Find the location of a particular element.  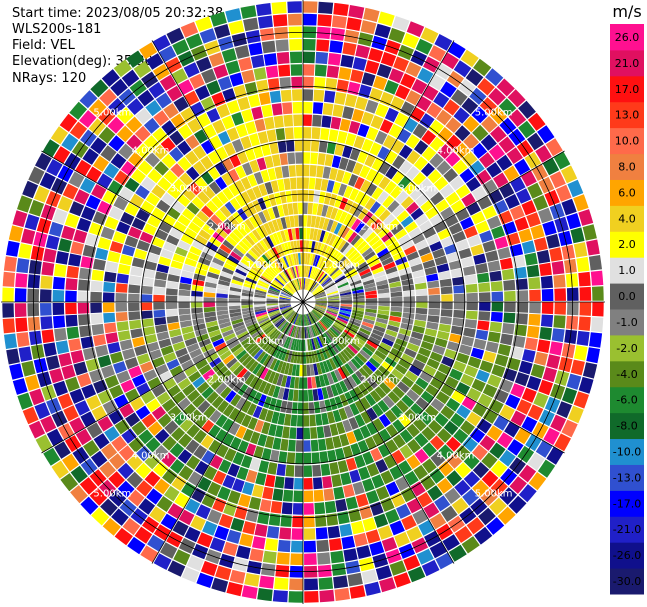

colorbar-segment is located at coordinates (627, 37).